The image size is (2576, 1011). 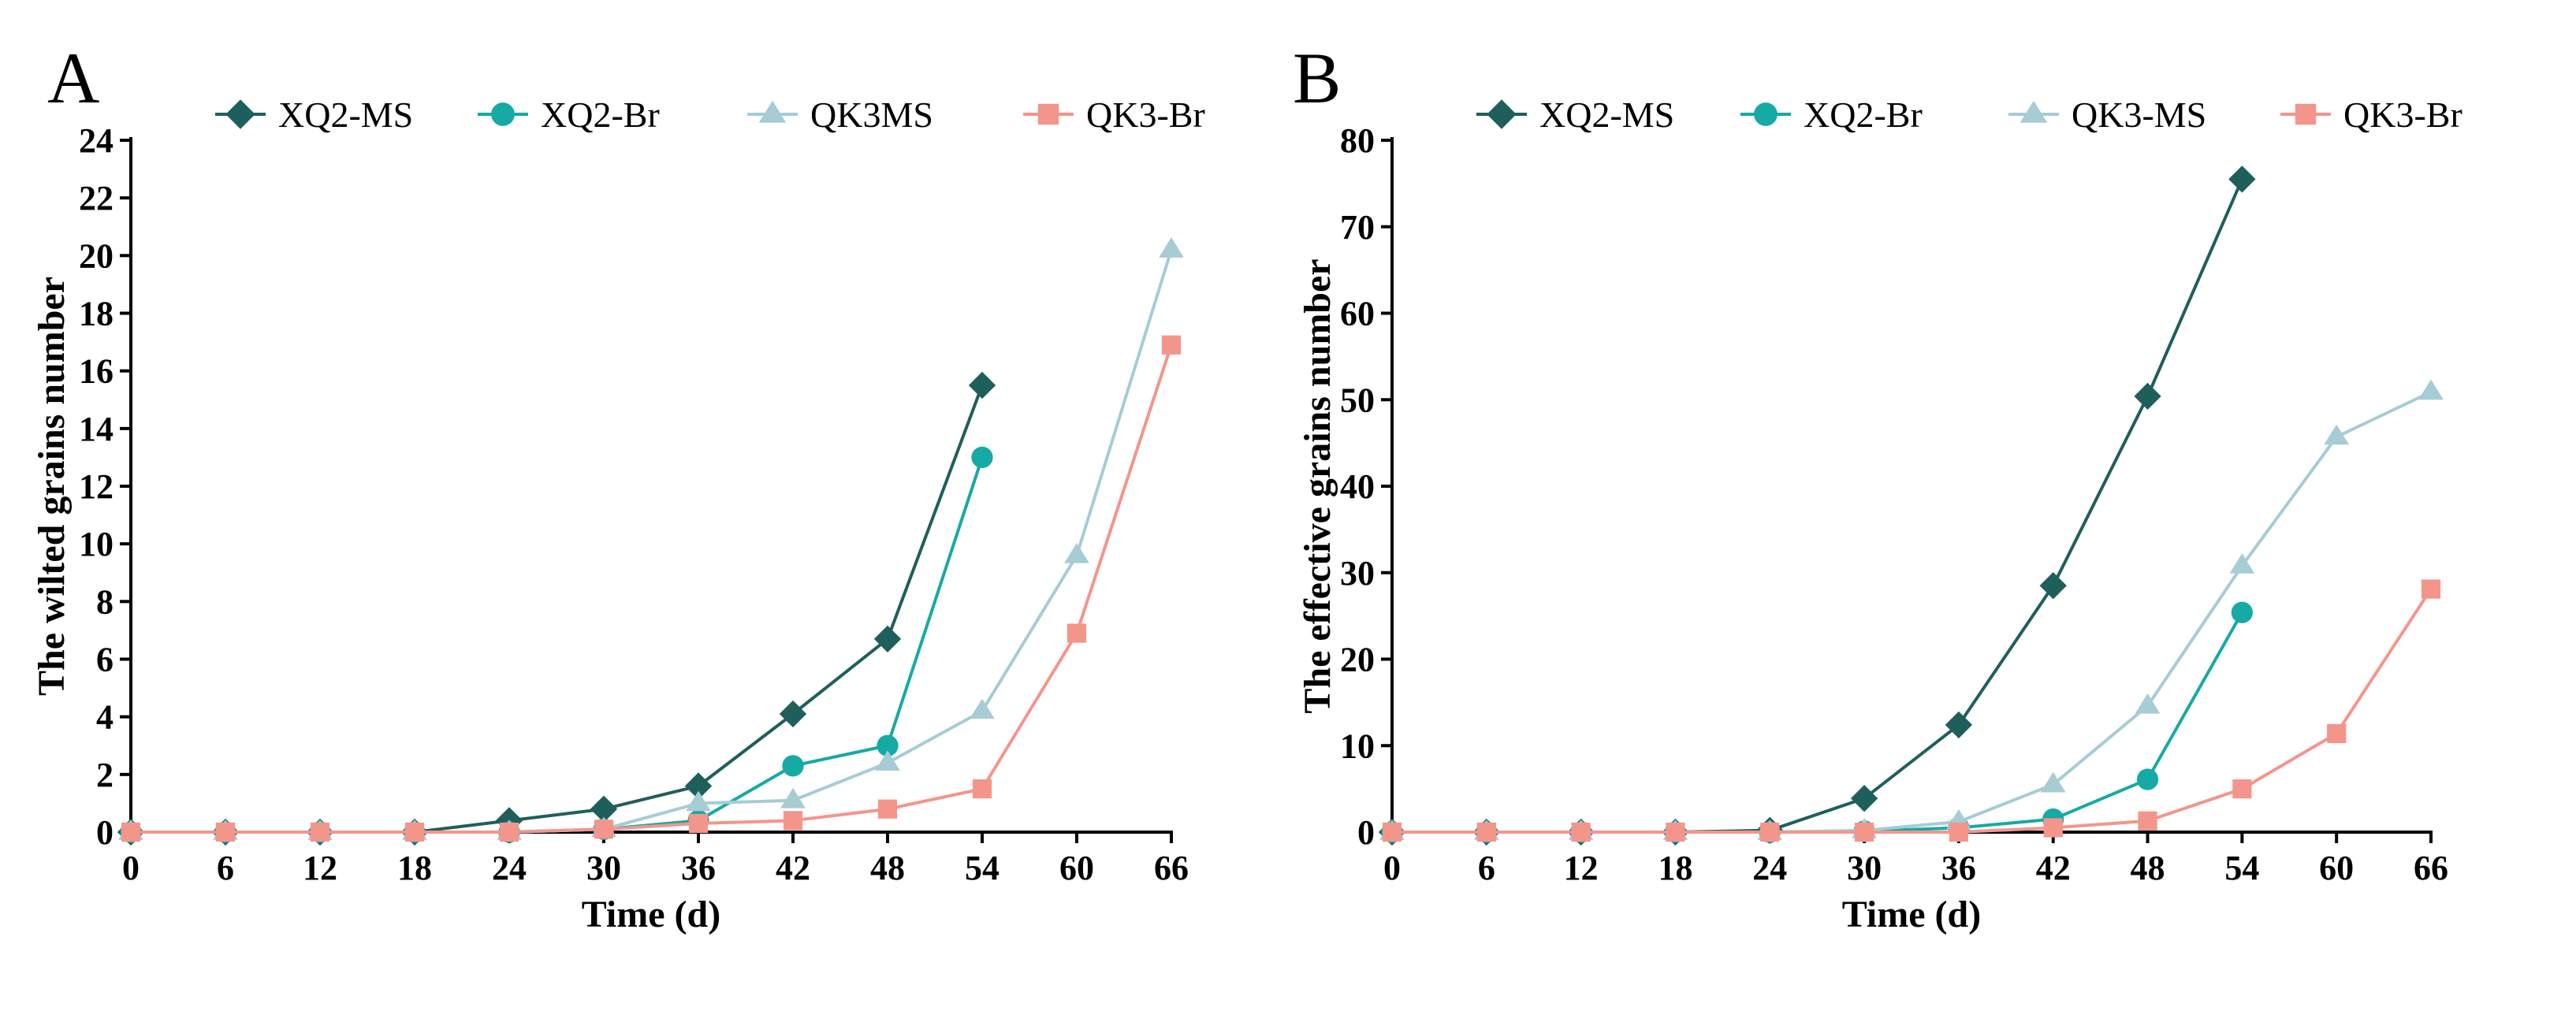 What do you see at coordinates (96, 255) in the screenshot?
I see `y-tick-label: 20` at bounding box center [96, 255].